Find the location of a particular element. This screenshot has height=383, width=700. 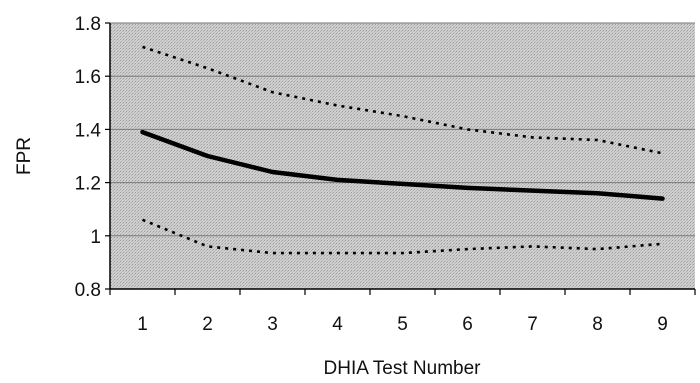

y-tick-label: 1.8 is located at coordinates (88, 24).